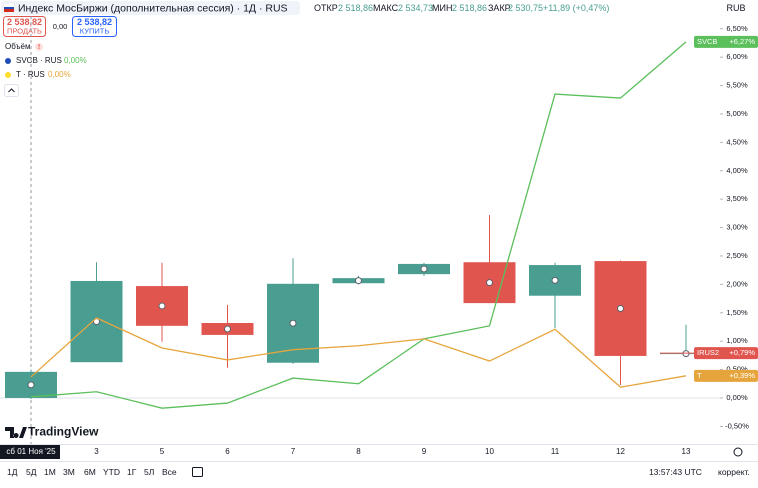 The image size is (758, 488). I want to click on ohlc-change: +11,89 (+0,47%), so click(576, 8).